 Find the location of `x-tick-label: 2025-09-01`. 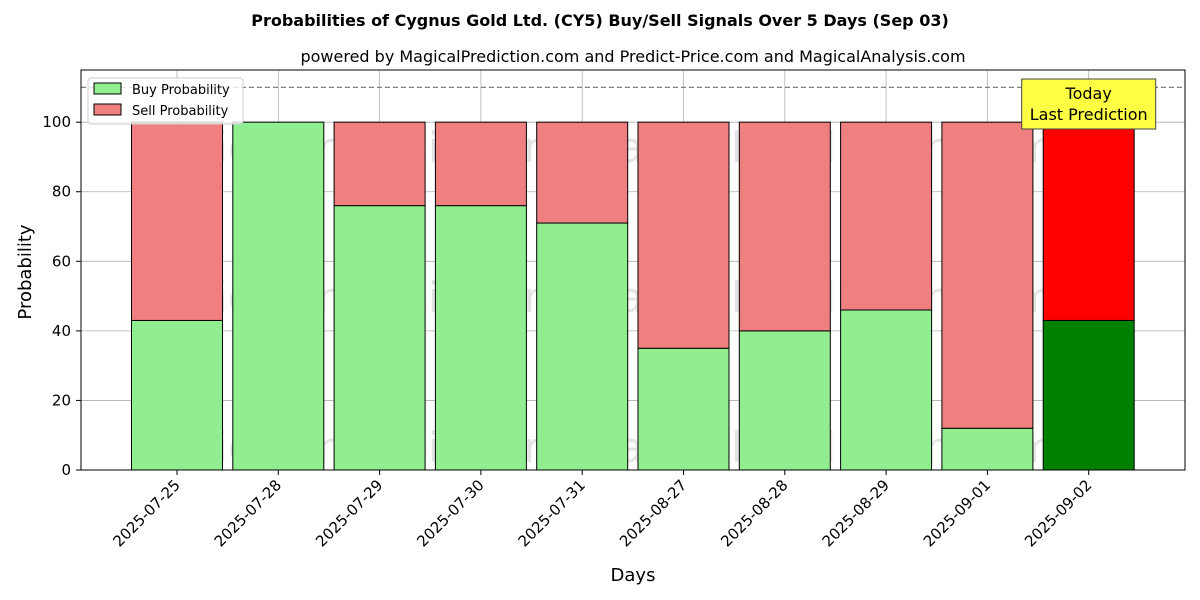

x-tick-label: 2025-09-01 is located at coordinates (957, 513).